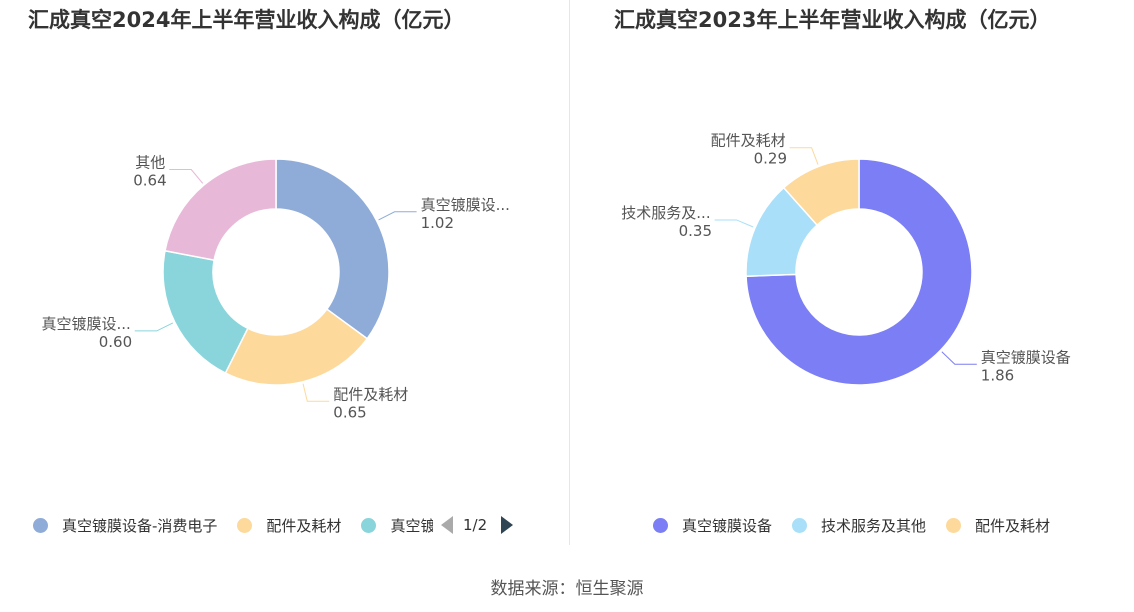 Image resolution: width=1134 pixels, height=612 pixels. Describe the element at coordinates (770, 159) in the screenshot. I see `slice-value-label: 0.29` at that location.